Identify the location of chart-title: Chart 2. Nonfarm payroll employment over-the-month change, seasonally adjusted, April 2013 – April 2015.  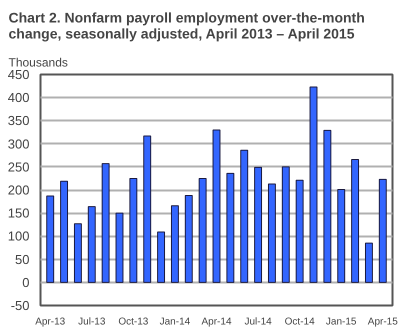
(186, 26).